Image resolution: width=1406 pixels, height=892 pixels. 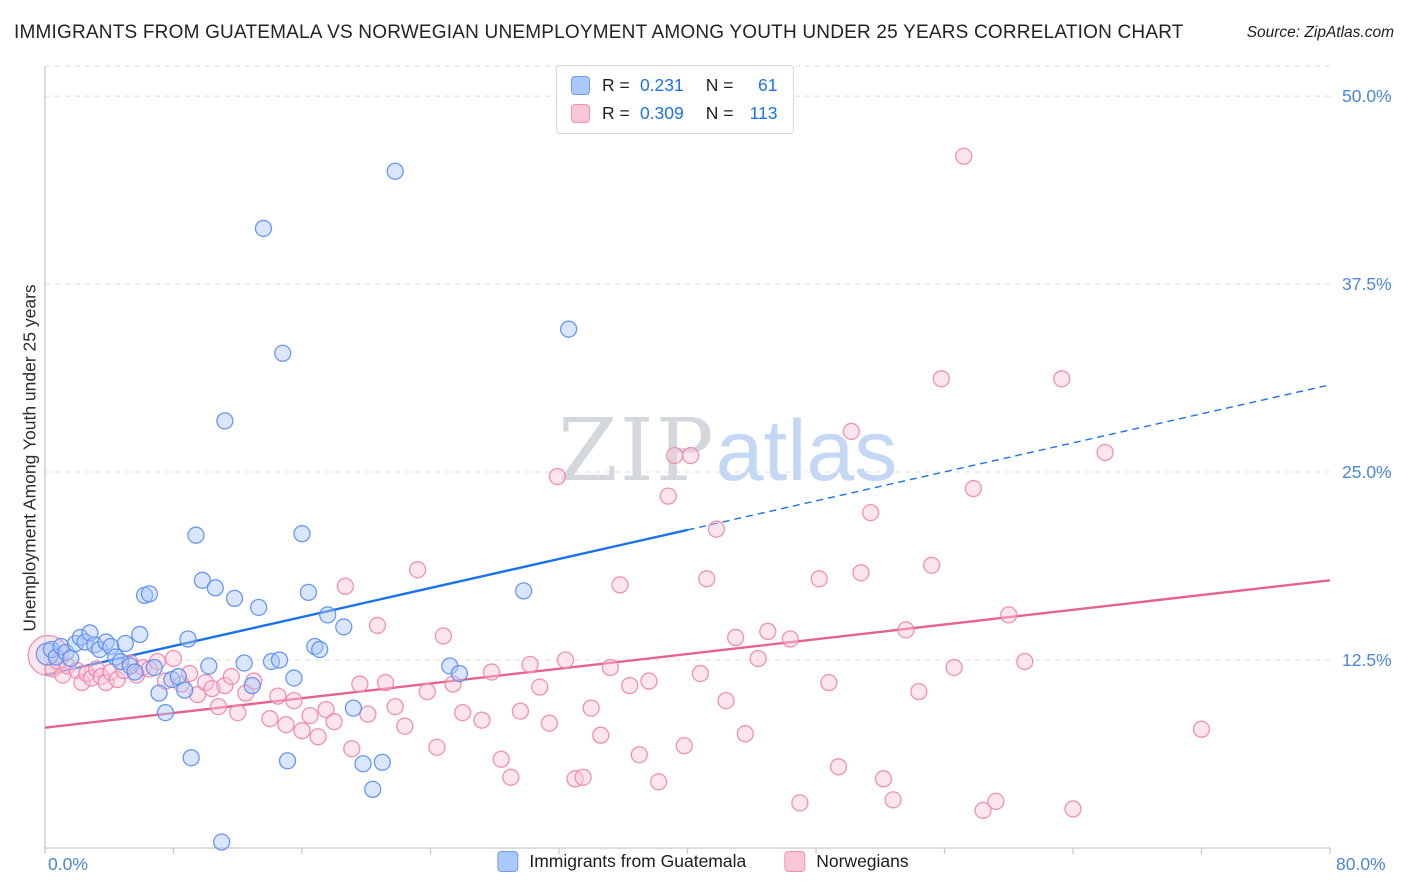 I want to click on legend-item-norwegians: Norwegians, so click(x=846, y=861).